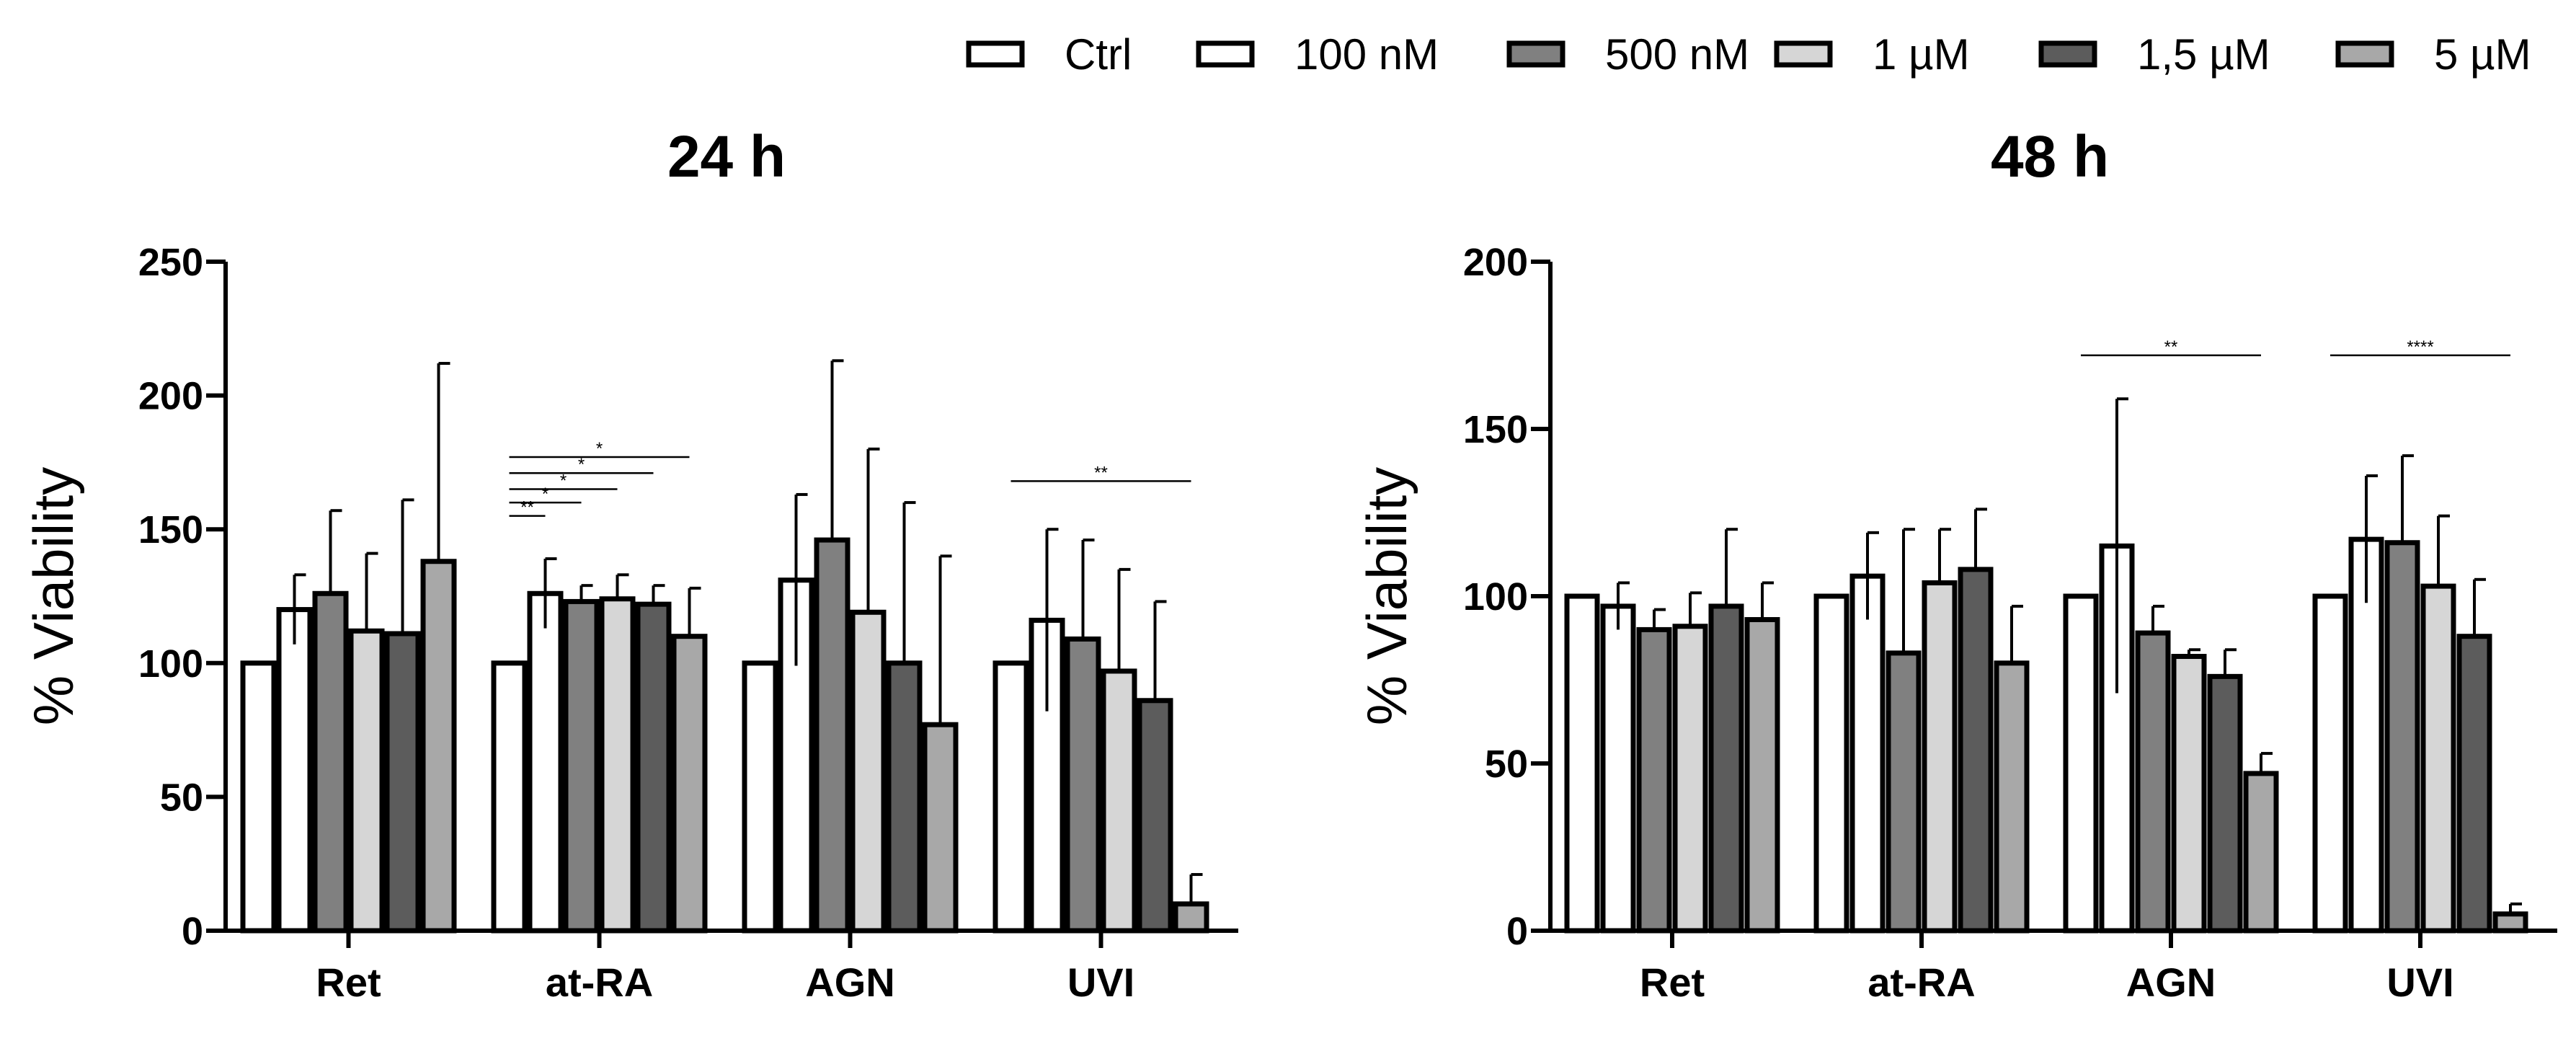  I want to click on legend-swatch-5-um, so click(2364, 54).